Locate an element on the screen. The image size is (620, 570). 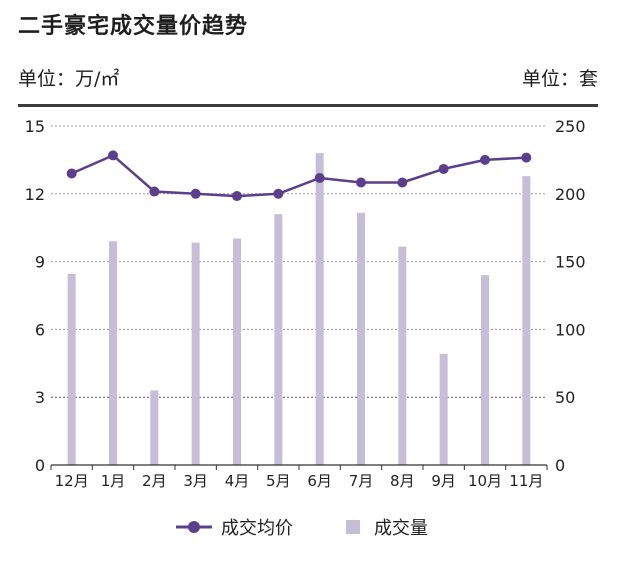
bar-7月 is located at coordinates (361, 338).